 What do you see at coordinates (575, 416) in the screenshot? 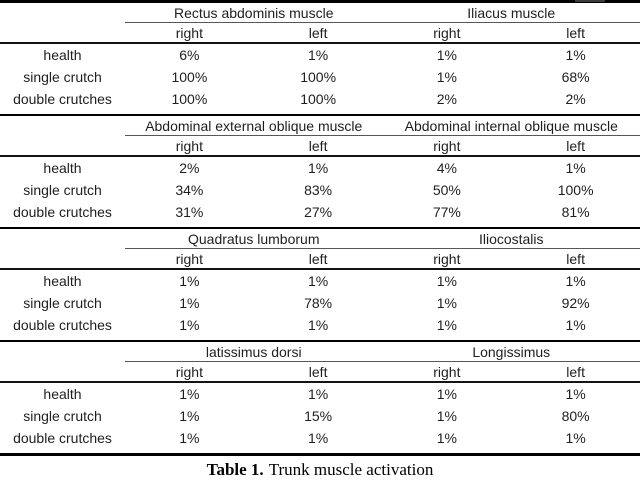
I see `cell-value: 80%` at bounding box center [575, 416].